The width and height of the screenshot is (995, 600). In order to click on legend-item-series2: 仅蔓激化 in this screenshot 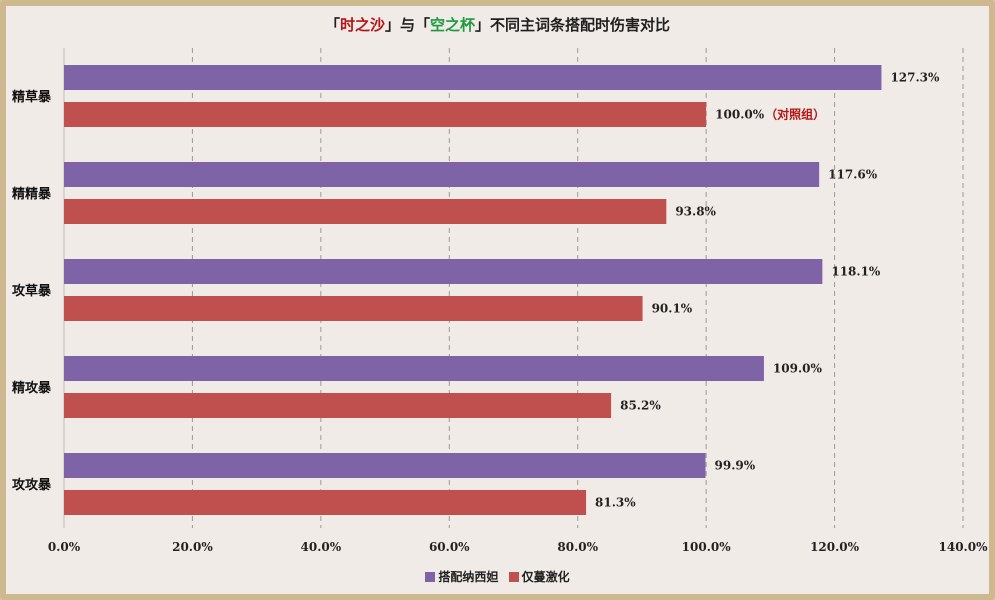, I will do `click(539, 576)`.